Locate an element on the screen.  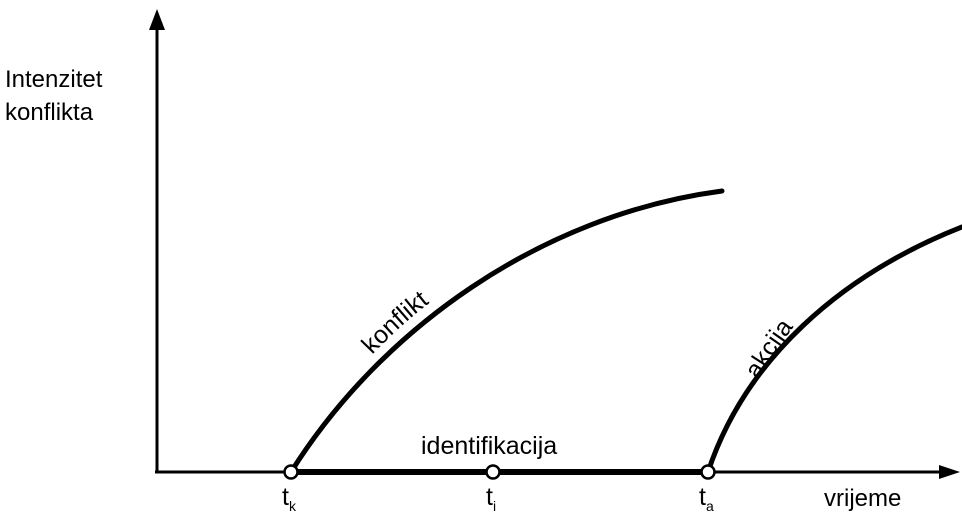
point-ta-label: ta is located at coordinates (706, 498).